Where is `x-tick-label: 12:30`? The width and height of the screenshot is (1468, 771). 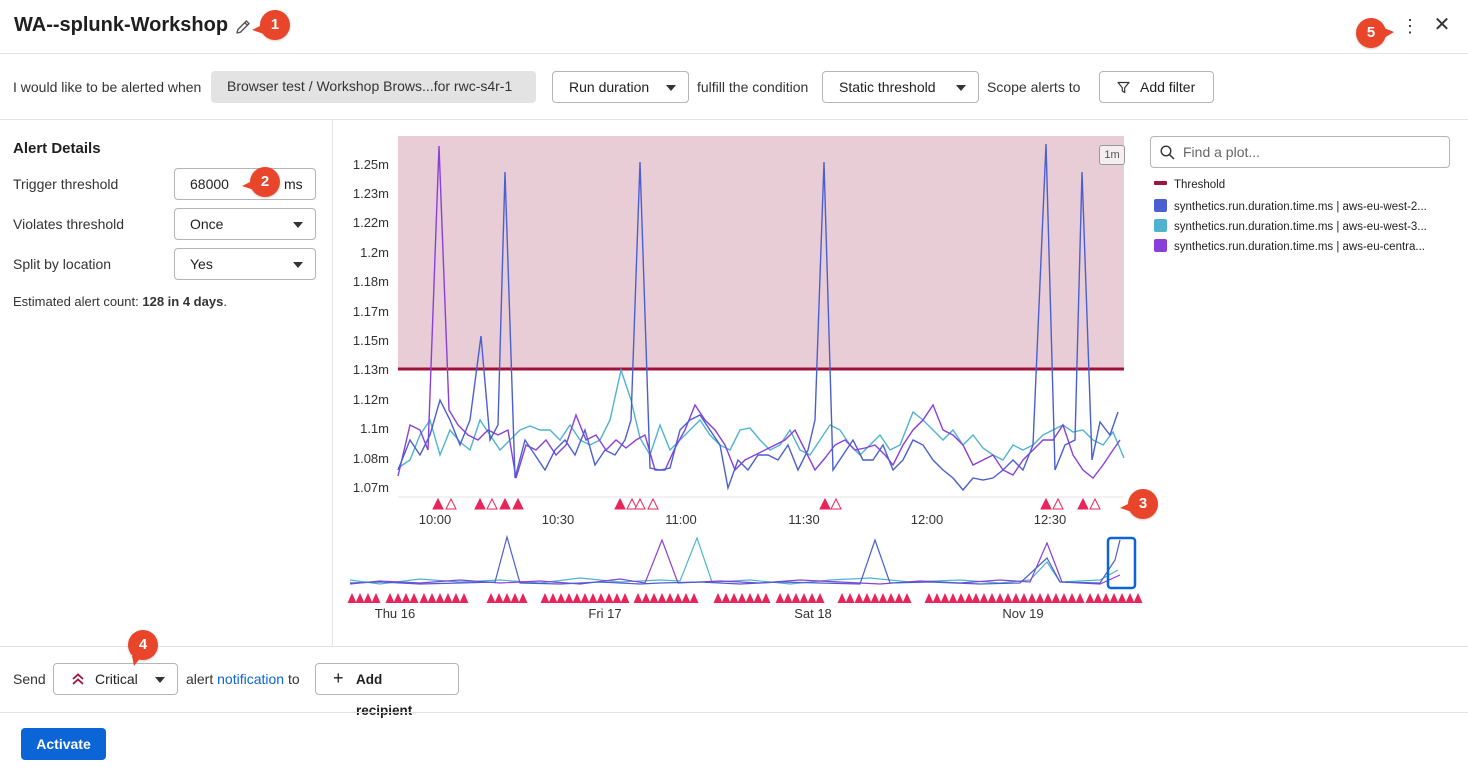 x-tick-label: 12:30 is located at coordinates (1050, 519).